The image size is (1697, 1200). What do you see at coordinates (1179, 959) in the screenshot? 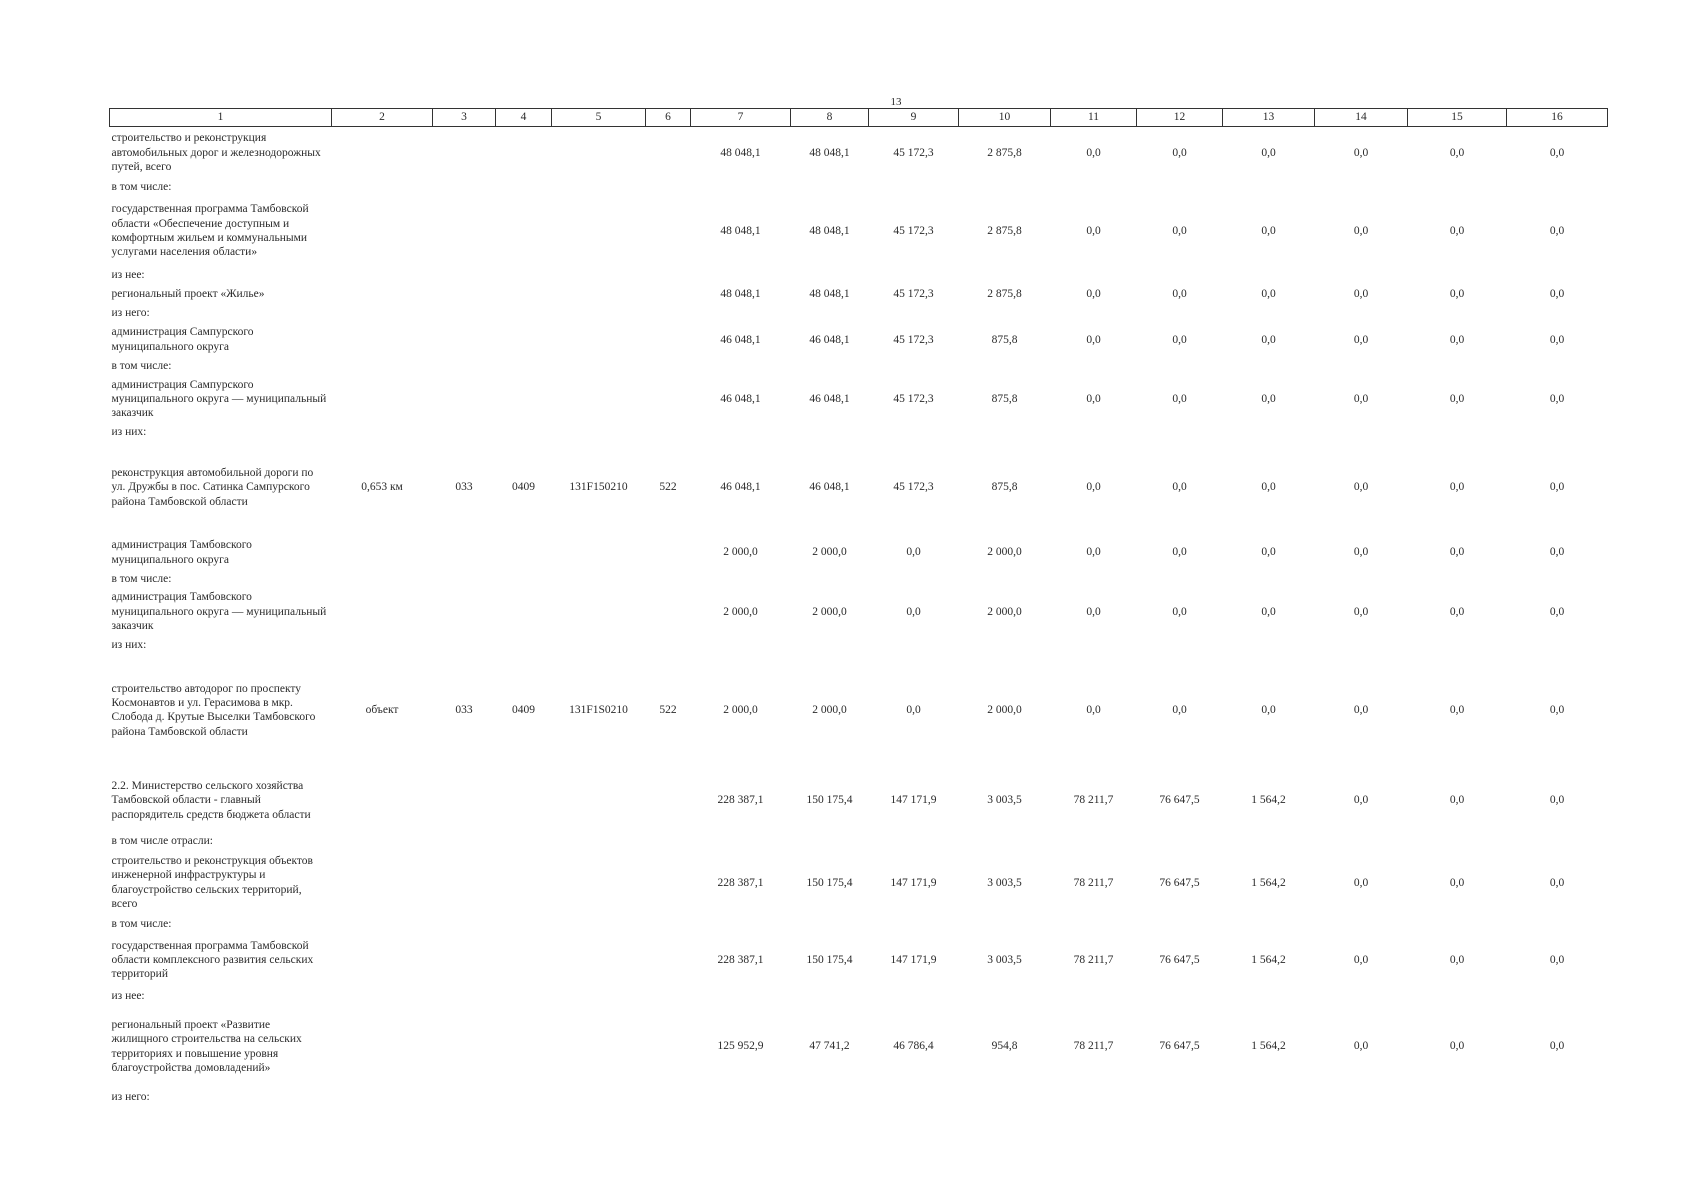
I see `row-value-col-12: 76 647,5` at bounding box center [1179, 959].